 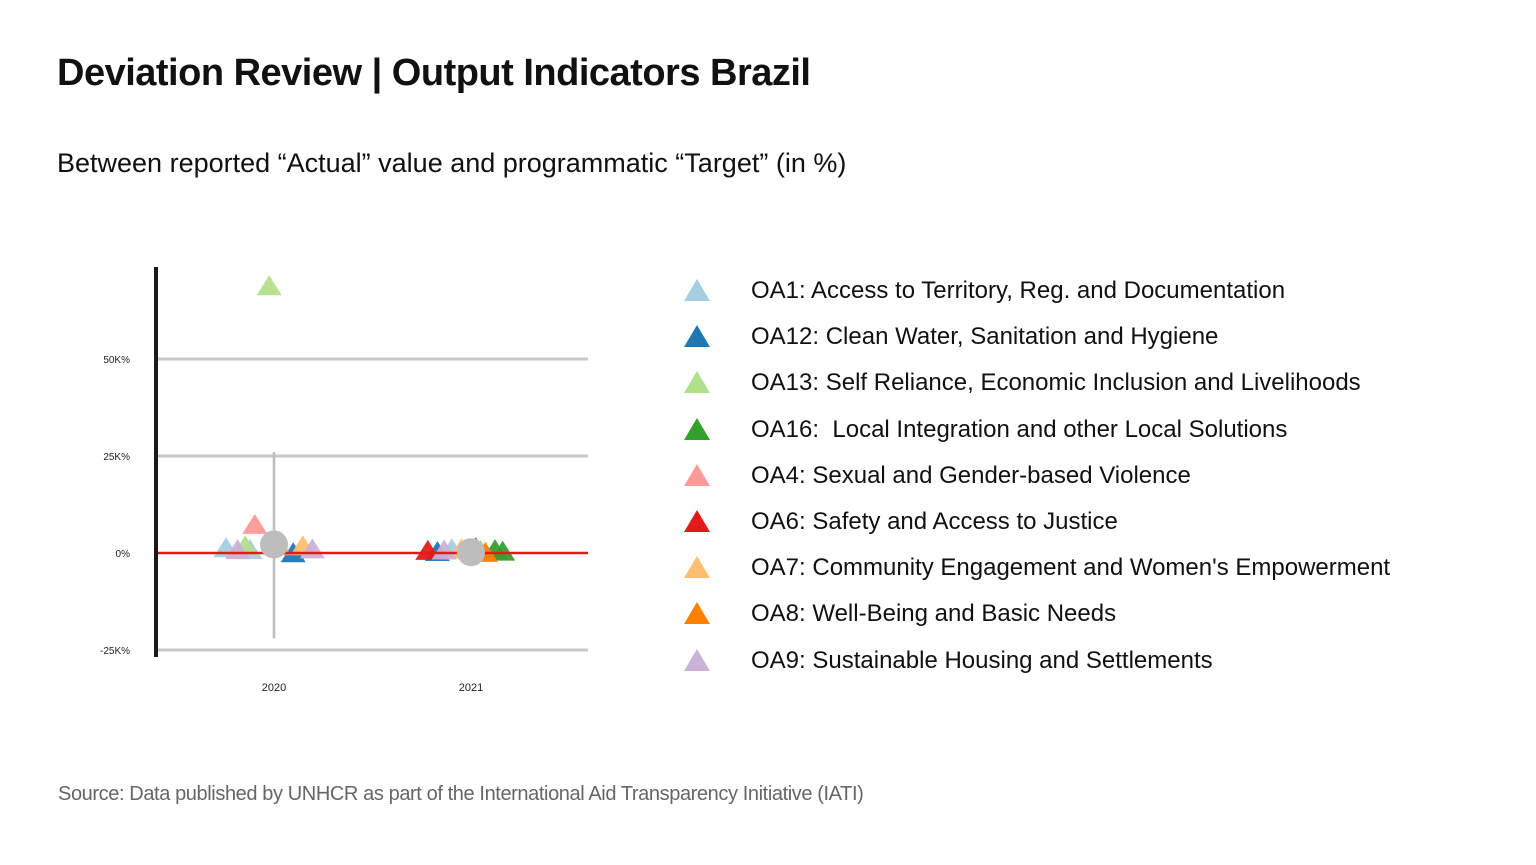 I want to click on legend-item: OA8: Well-Being and Basic Needs, so click(x=1097, y=614).